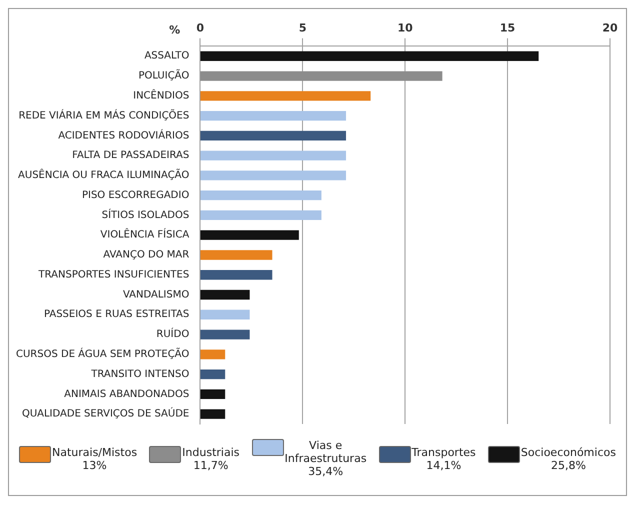 This screenshot has height=506, width=637. What do you see at coordinates (127, 394) in the screenshot?
I see `y-tick-label: ANIMAIS ABANDONADOS` at bounding box center [127, 394].